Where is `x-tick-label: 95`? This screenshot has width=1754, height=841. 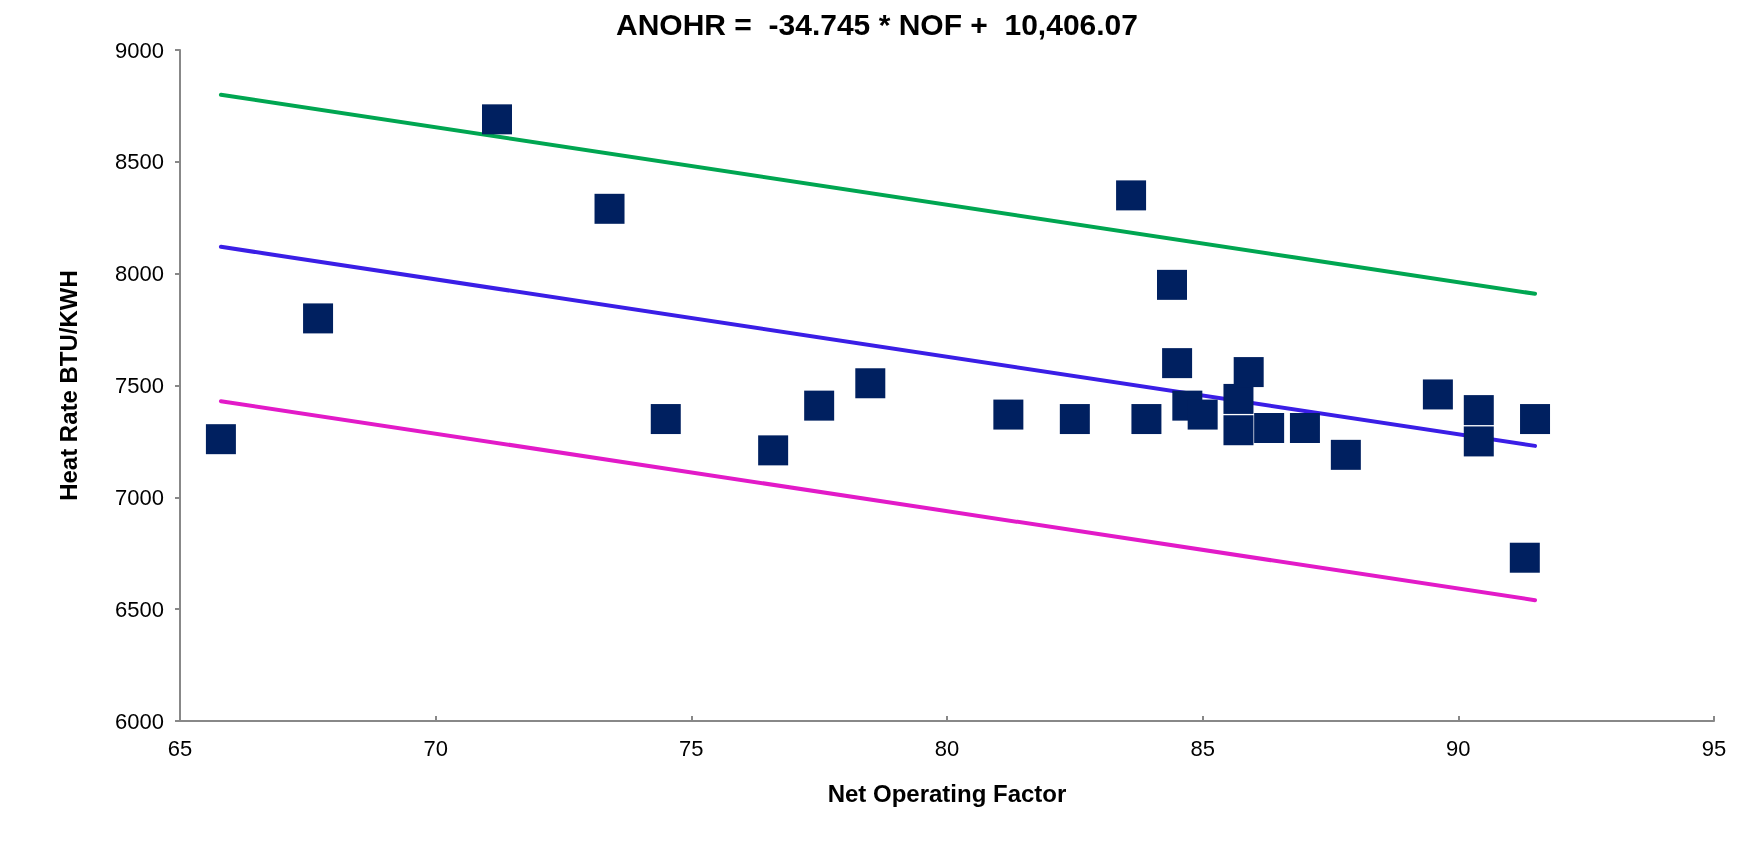
x-tick-label: 95 is located at coordinates (1714, 748).